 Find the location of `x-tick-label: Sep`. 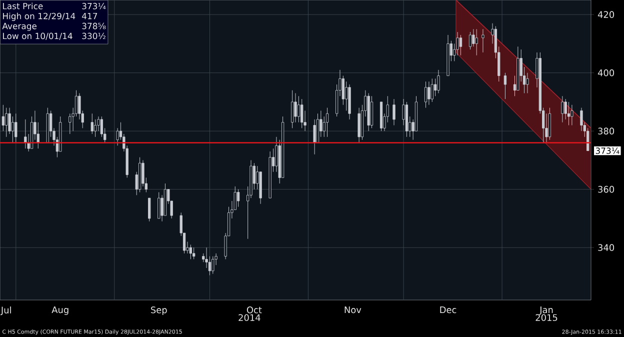

x-tick-label: Sep is located at coordinates (159, 311).